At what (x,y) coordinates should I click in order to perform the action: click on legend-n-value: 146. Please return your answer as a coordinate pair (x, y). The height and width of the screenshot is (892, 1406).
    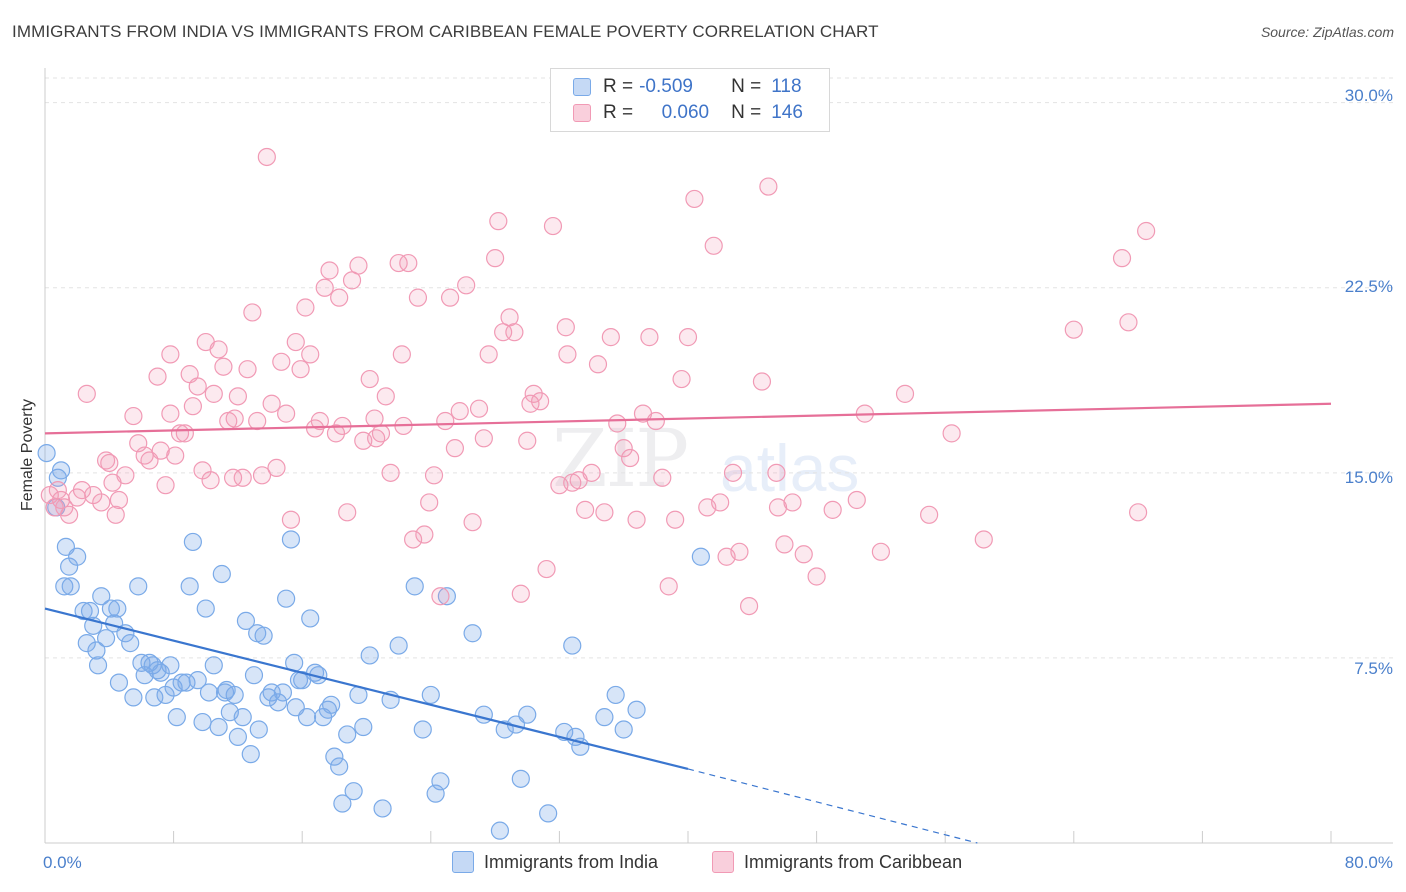
    Looking at the image, I should click on (787, 112).